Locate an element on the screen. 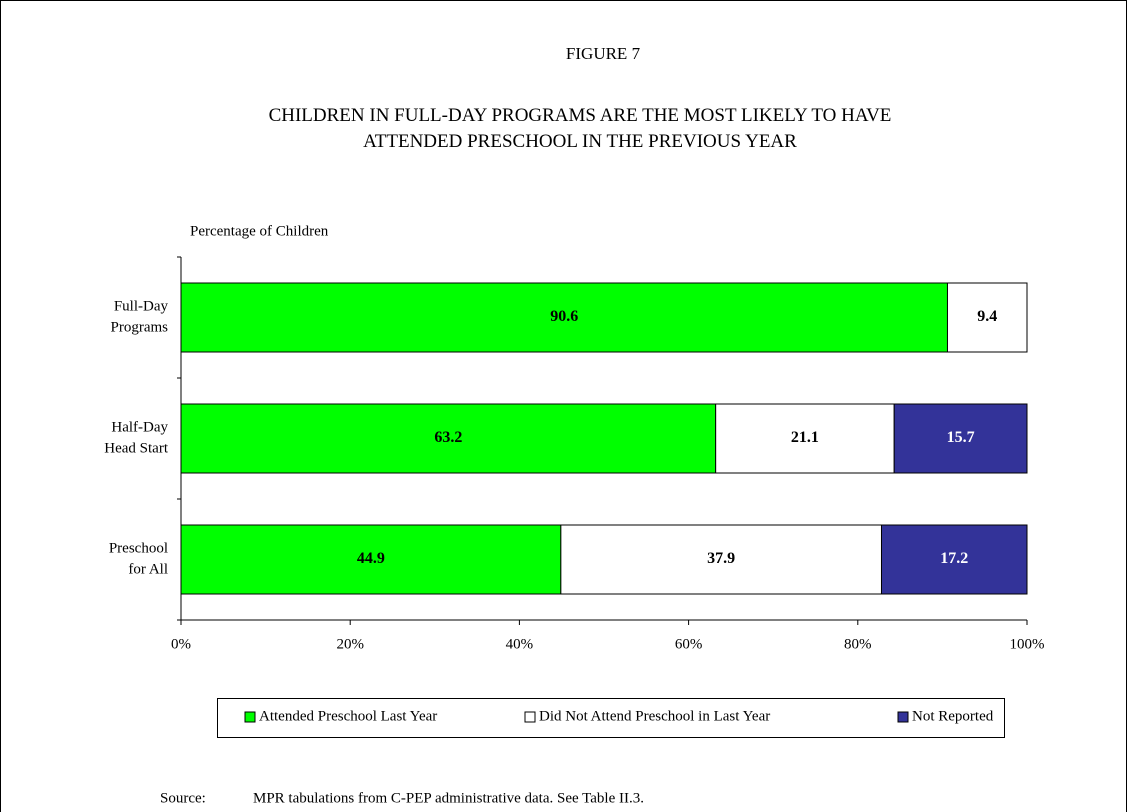 The height and width of the screenshot is (812, 1128). data-label: 15.7 is located at coordinates (961, 437).